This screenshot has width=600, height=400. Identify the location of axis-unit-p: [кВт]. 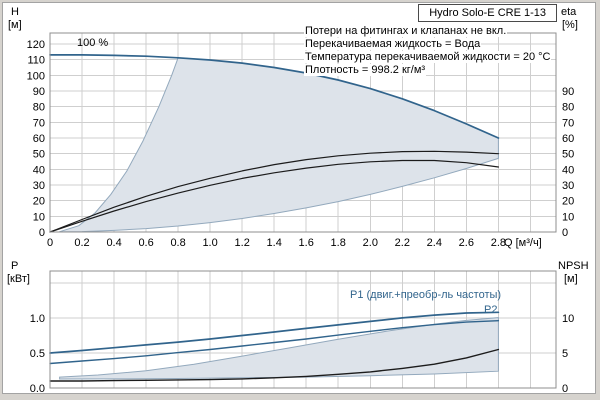
(18, 279).